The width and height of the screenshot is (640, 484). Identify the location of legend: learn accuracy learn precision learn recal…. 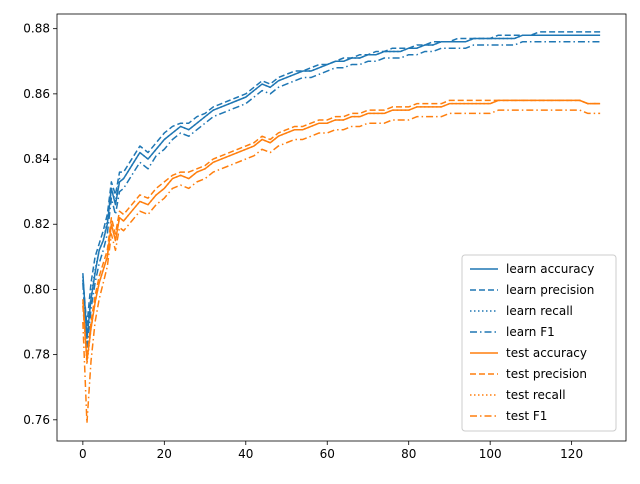
(539, 343).